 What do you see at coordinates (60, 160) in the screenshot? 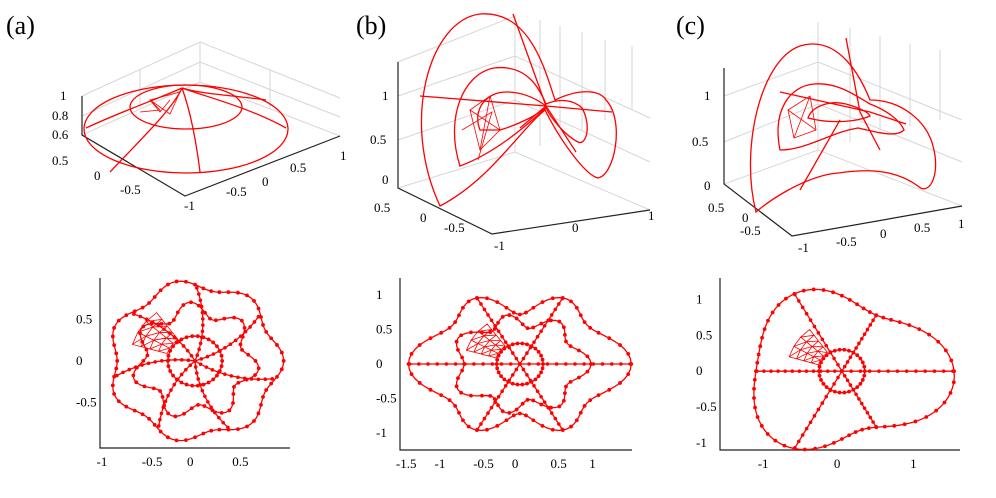
I see `panel-a-ytick: 0.5` at bounding box center [60, 160].